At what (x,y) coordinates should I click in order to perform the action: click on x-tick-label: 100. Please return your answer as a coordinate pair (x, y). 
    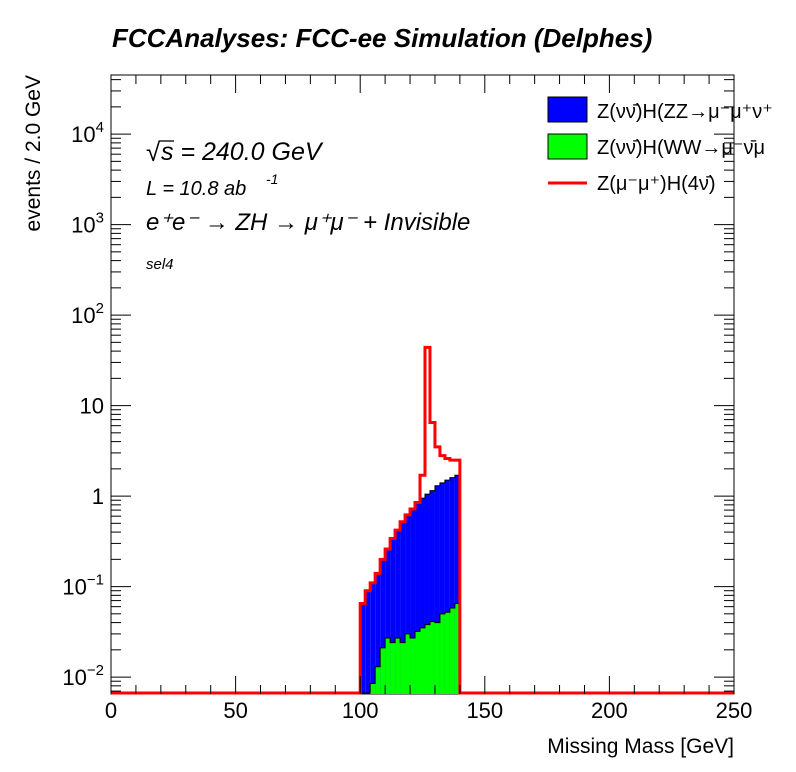
    Looking at the image, I should click on (360, 710).